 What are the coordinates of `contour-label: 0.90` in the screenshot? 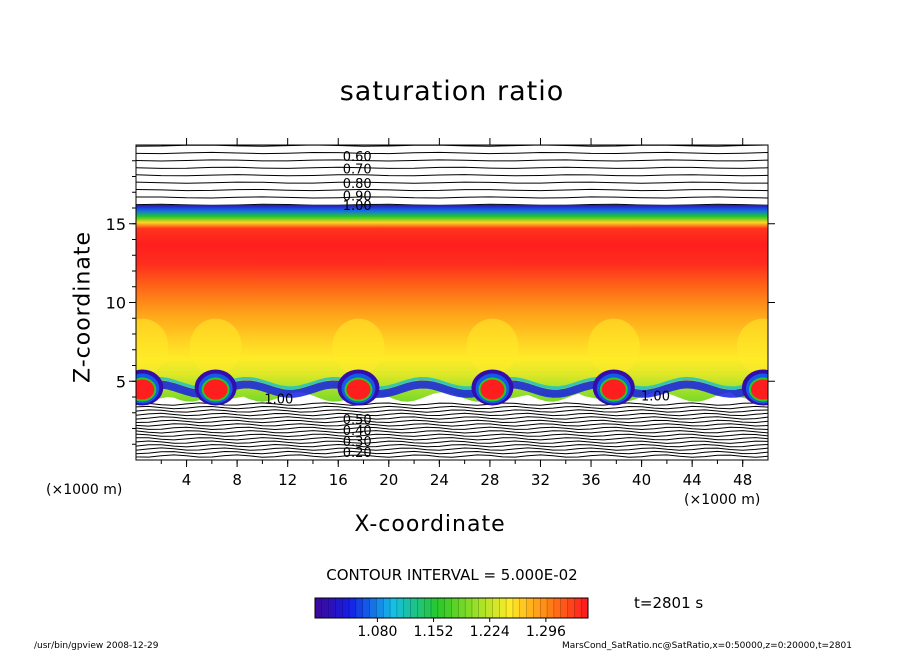 It's located at (357, 196).